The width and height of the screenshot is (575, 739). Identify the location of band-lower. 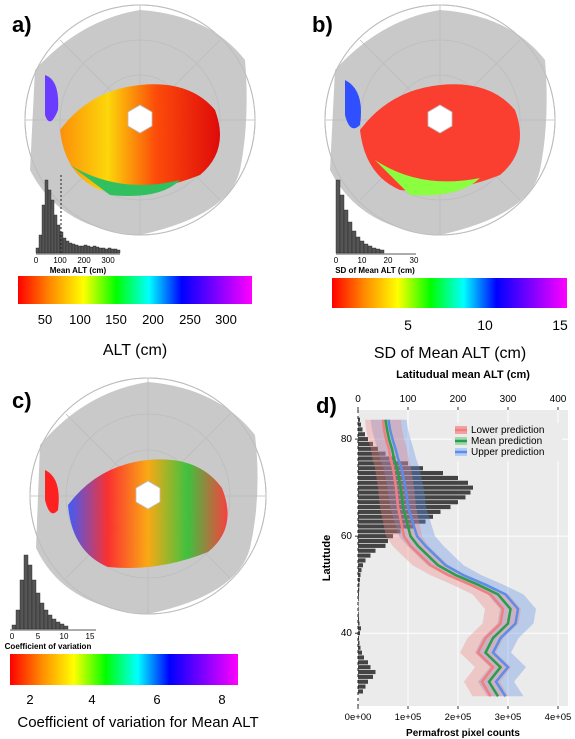
(443, 558).